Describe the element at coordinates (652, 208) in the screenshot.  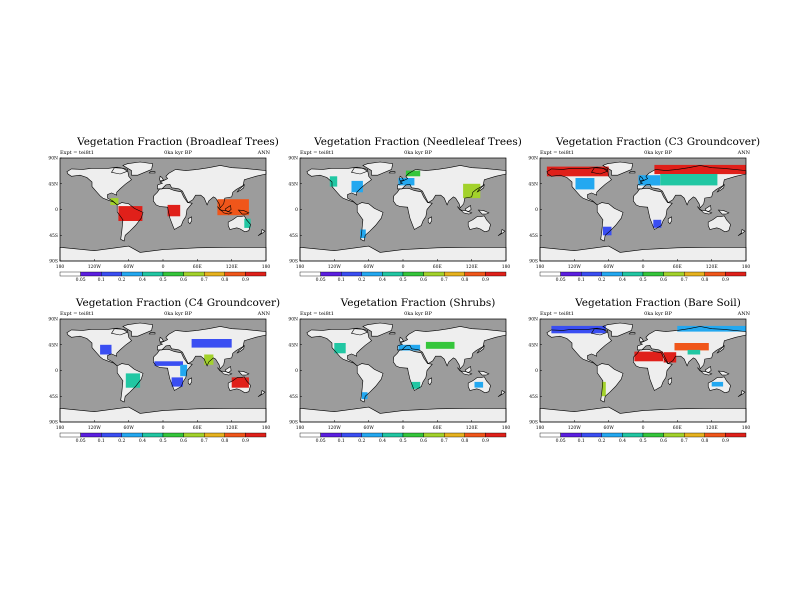
I see `coastline-africa` at that location.